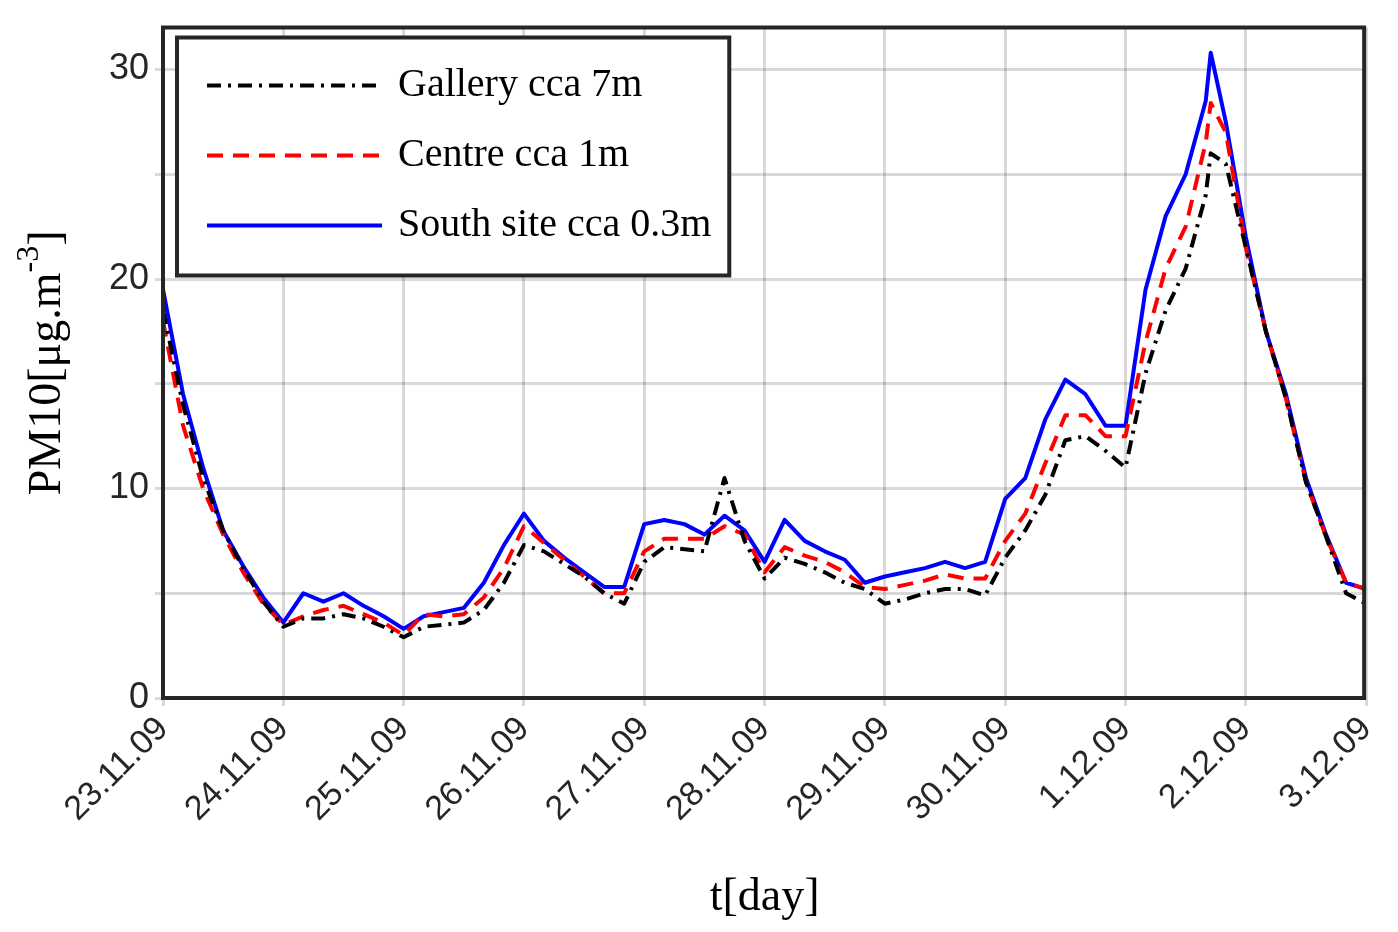  What do you see at coordinates (40, 363) in the screenshot?
I see `y-axis-title: PM10[μg.m-3]` at bounding box center [40, 363].